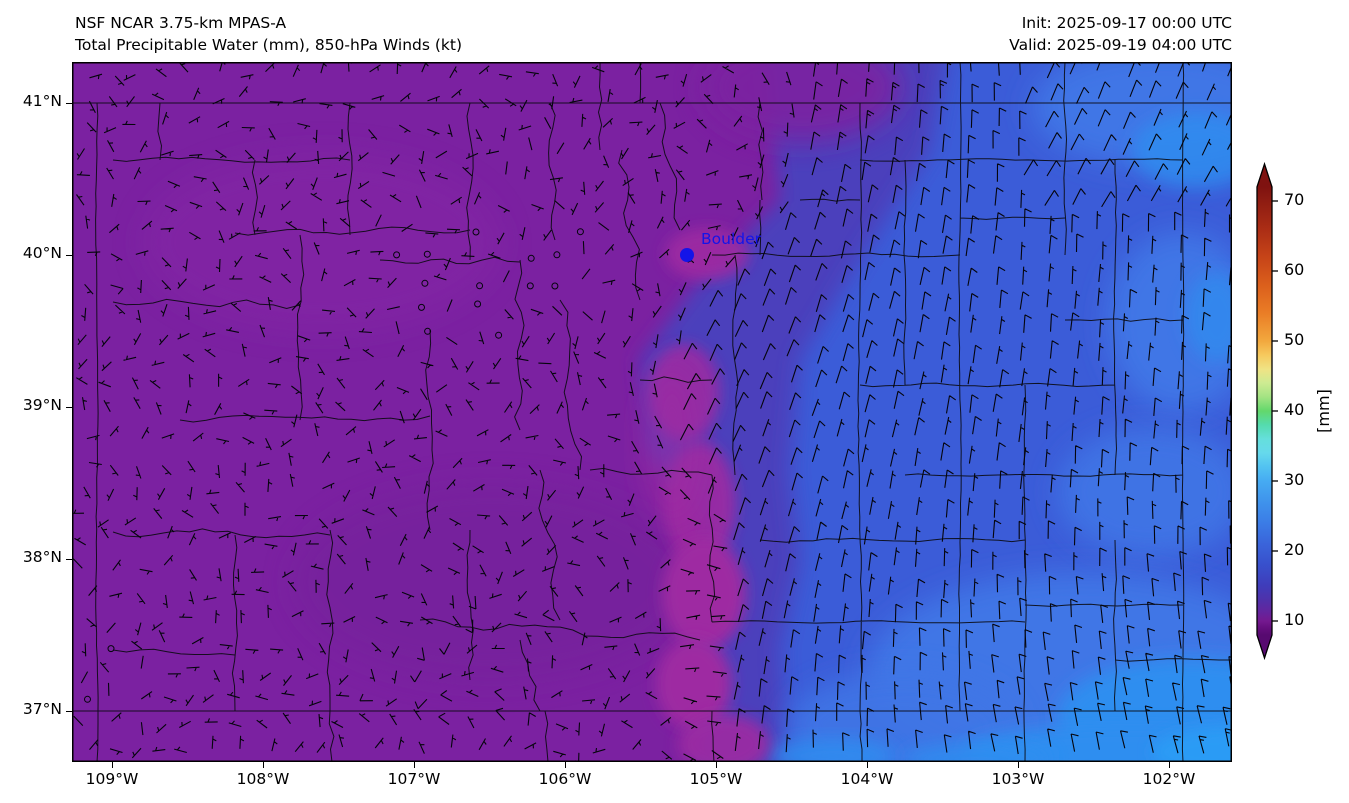  Describe the element at coordinates (1323, 411) in the screenshot. I see `colorbar-unit-label: [mm]` at that location.